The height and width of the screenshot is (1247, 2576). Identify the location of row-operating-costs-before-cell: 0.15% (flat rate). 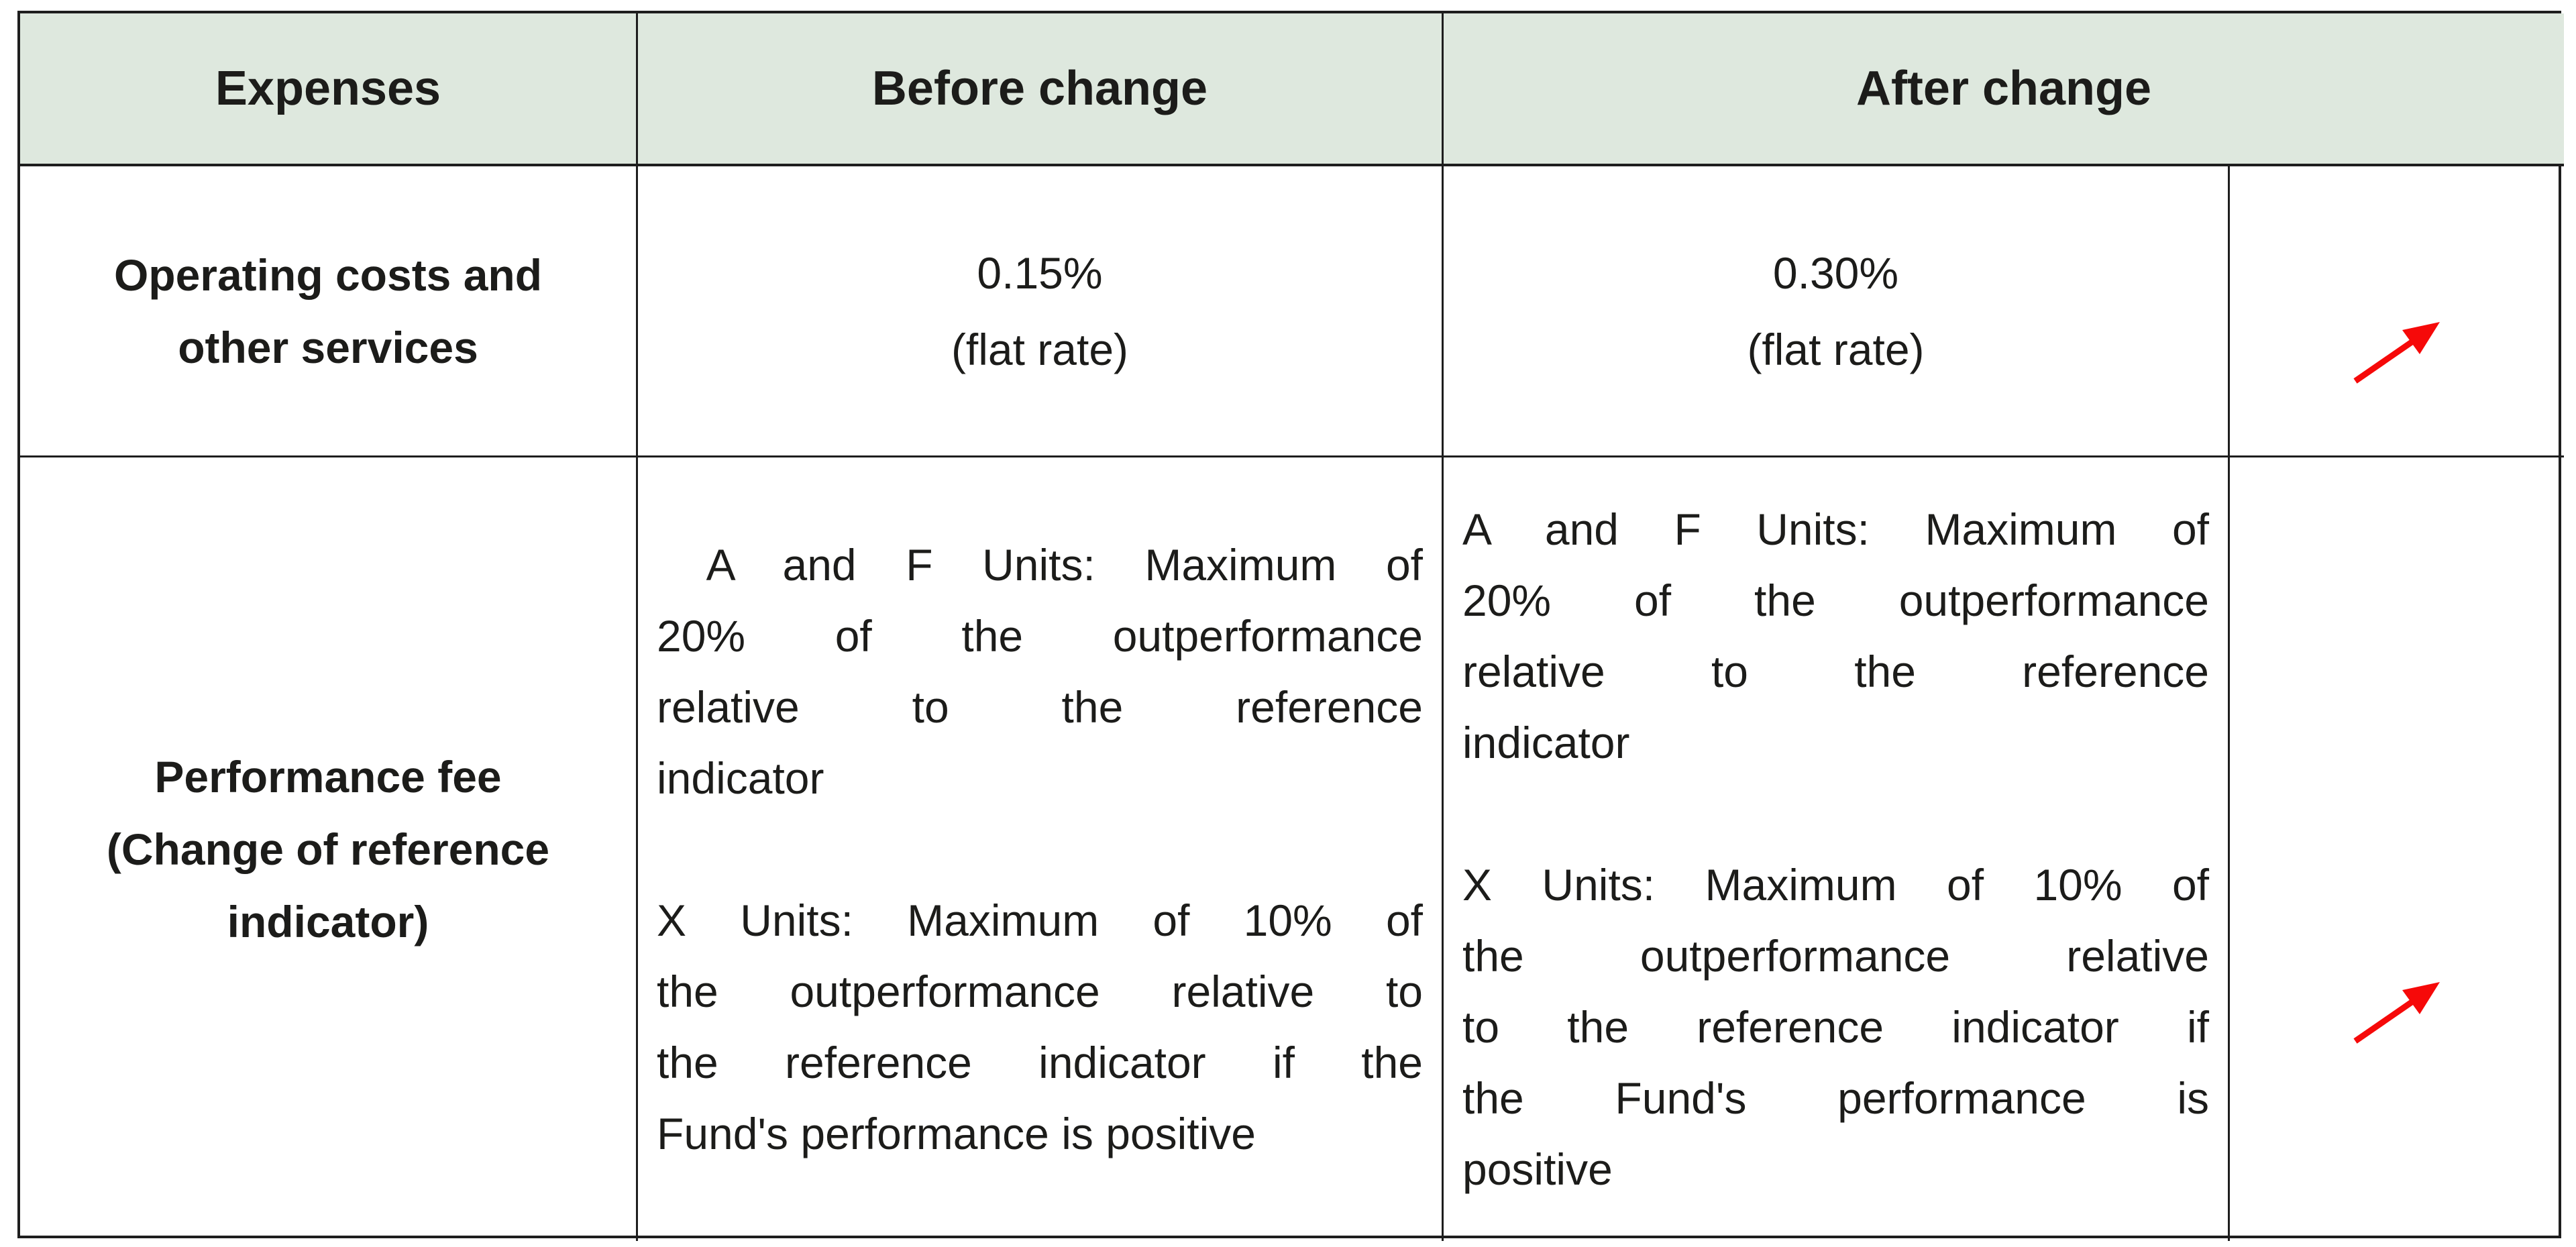
(1039, 310).